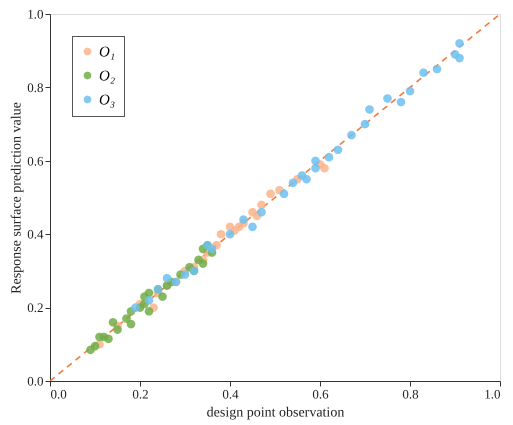  What do you see at coordinates (35, 87) in the screenshot?
I see `y-tick-label: 0.8` at bounding box center [35, 87].